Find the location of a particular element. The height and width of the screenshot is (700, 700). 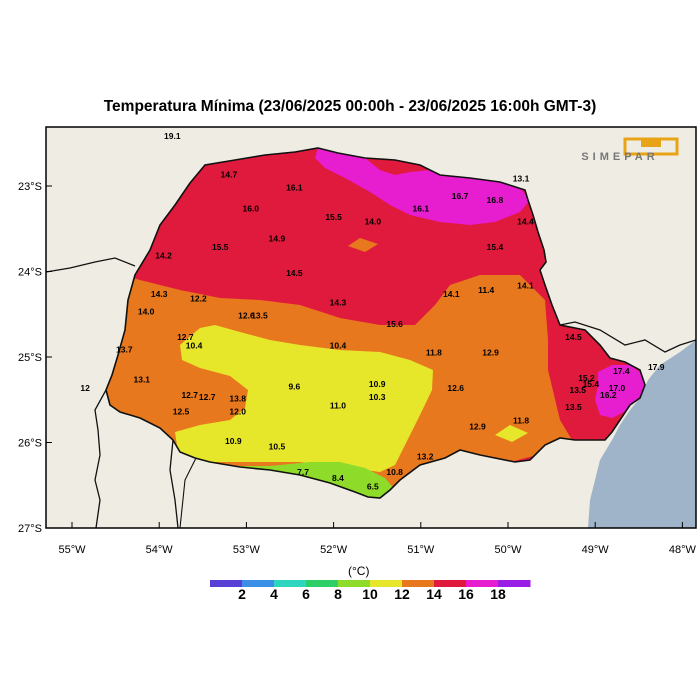

station-value: 8.4 is located at coordinates (338, 478).